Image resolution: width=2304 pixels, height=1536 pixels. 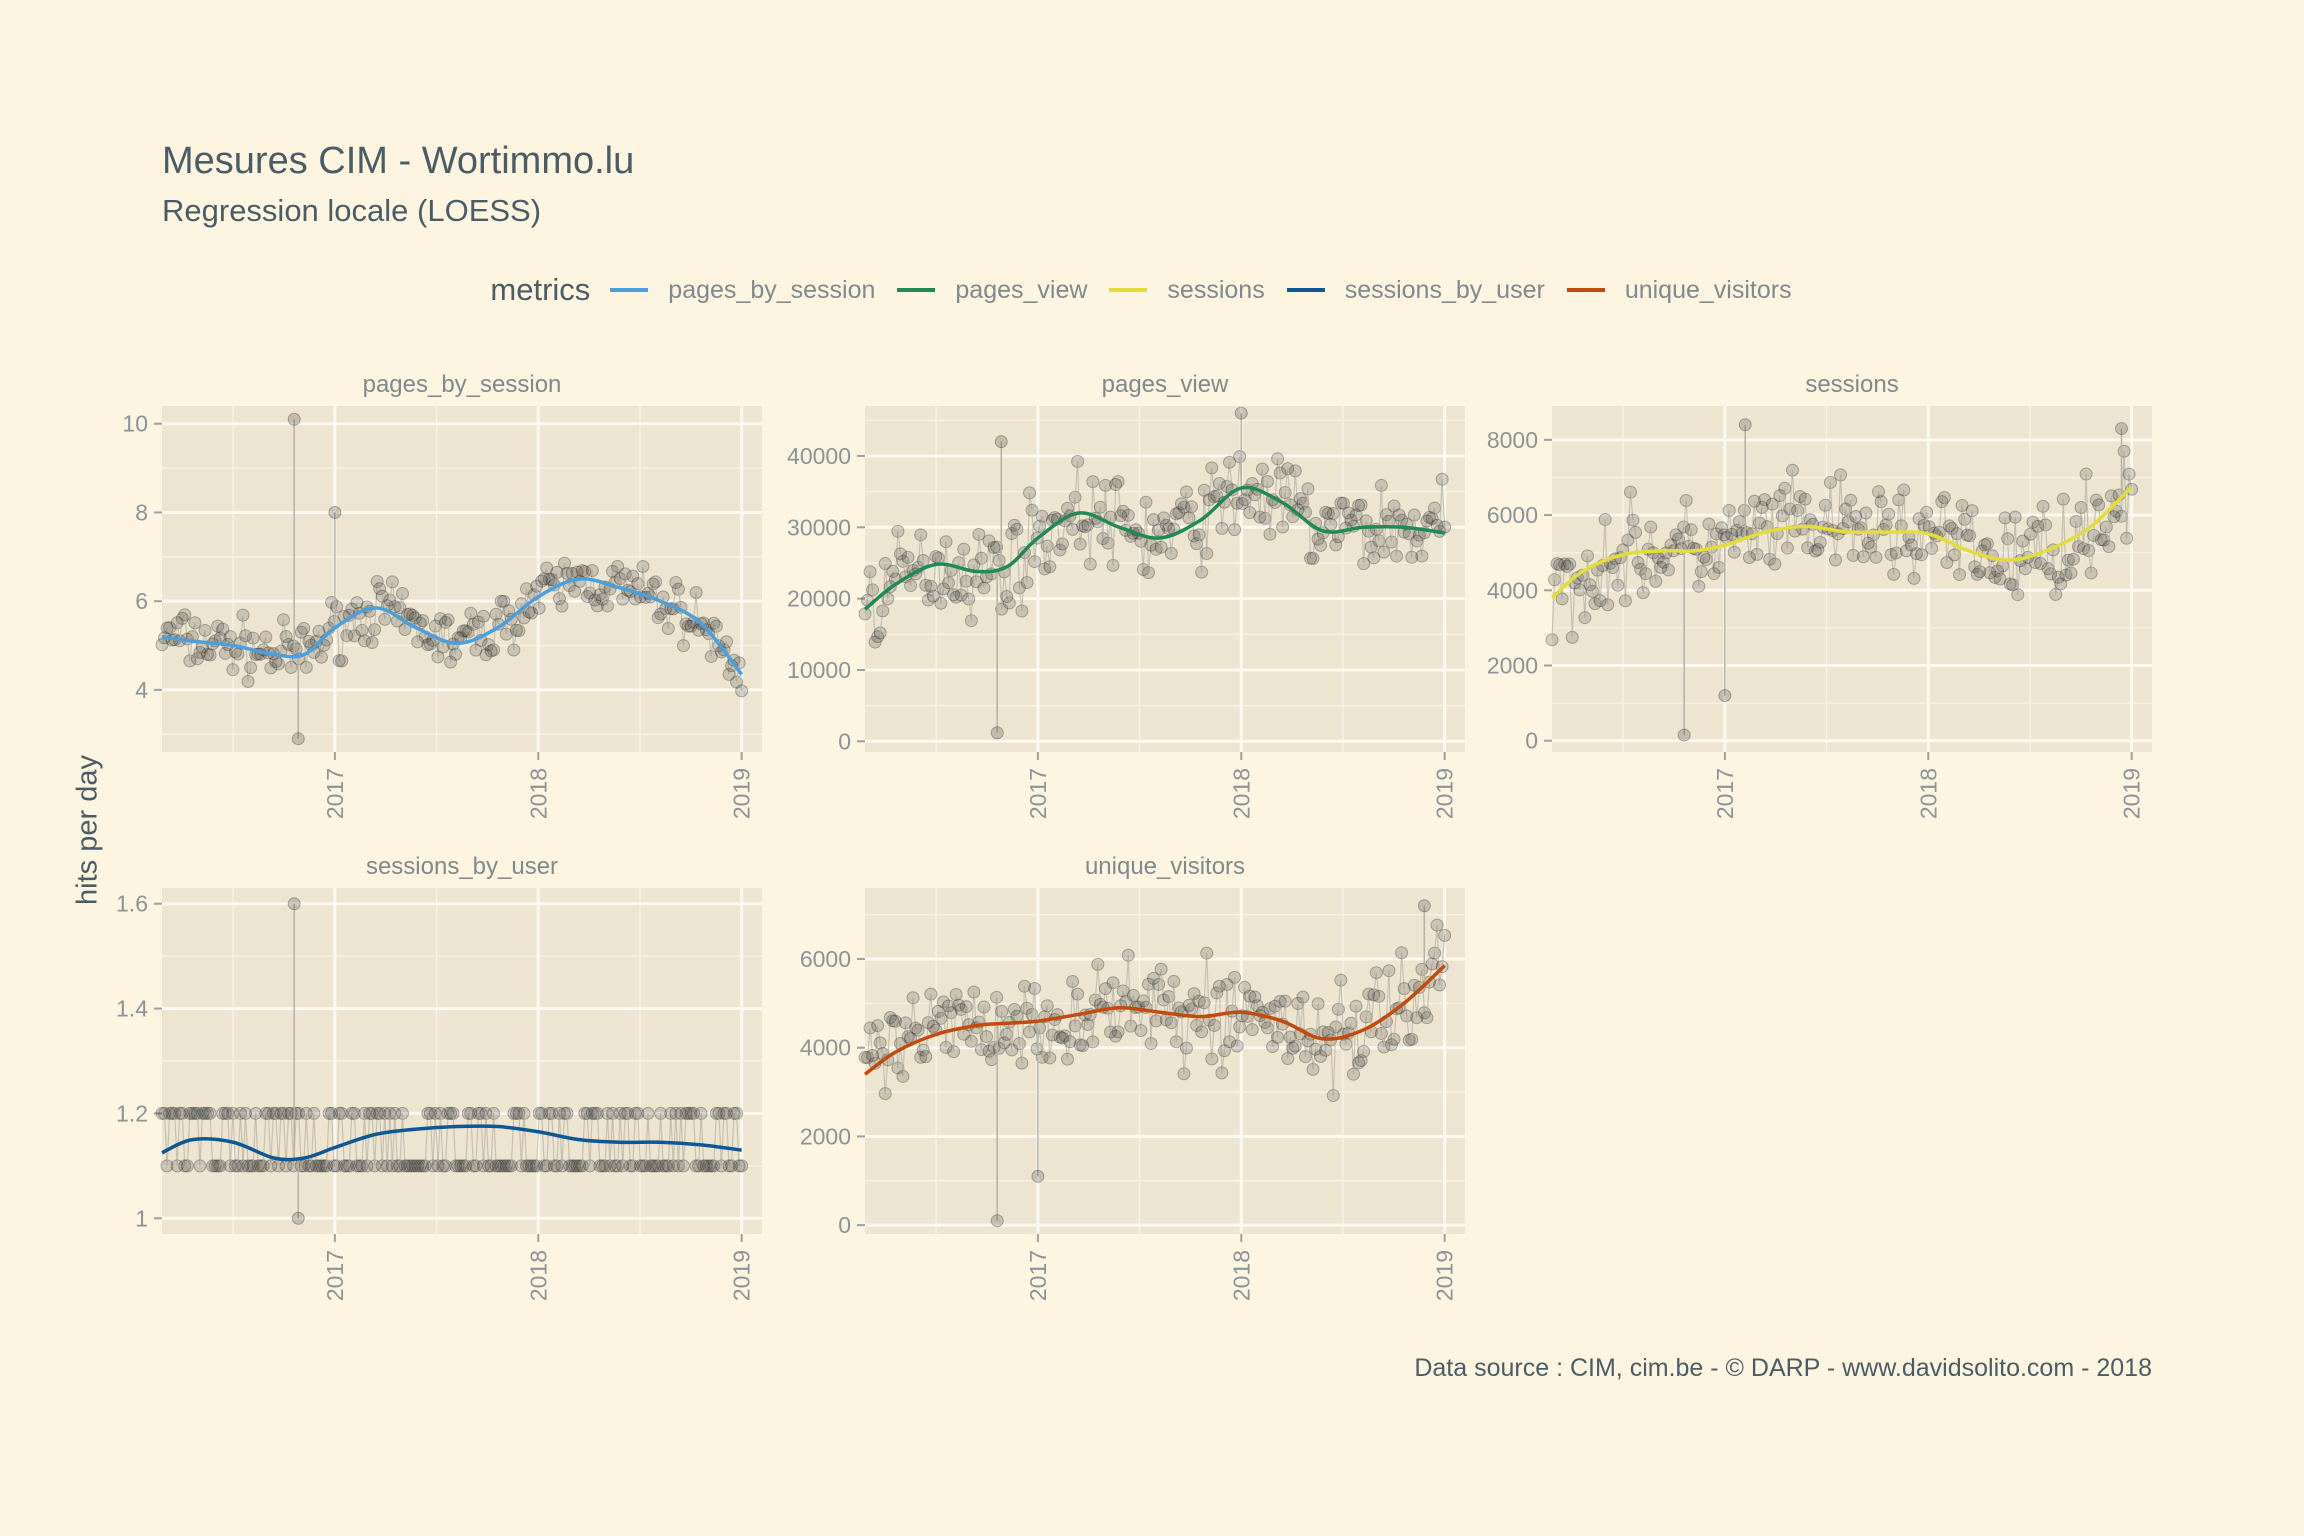 I want to click on facet-panel-sessions-by-user: sessions_by_user 2017 2018 2019 1 1.2 1.4 1.6, so click(x=439, y=1077).